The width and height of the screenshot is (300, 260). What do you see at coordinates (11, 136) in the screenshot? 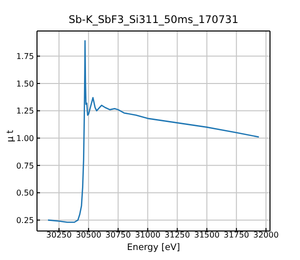
I see `y-axis-title: μ t` at bounding box center [11, 136].